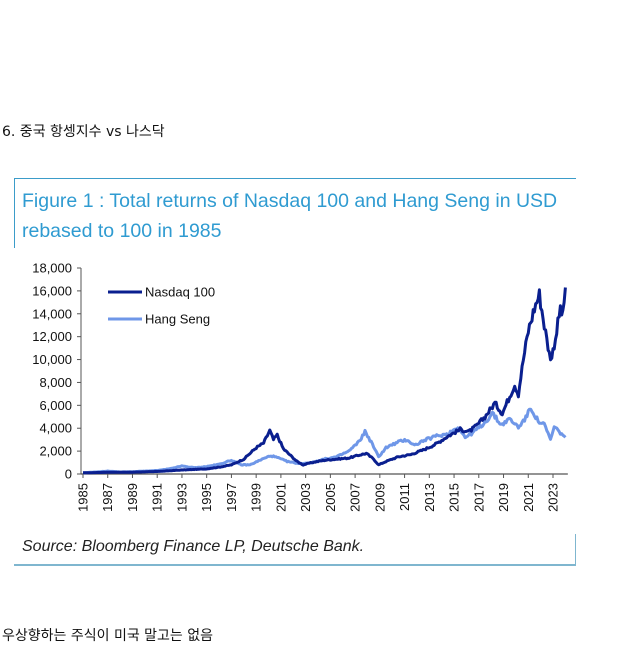  Describe the element at coordinates (52, 336) in the screenshot. I see `y-tick-label: 12,000` at that location.